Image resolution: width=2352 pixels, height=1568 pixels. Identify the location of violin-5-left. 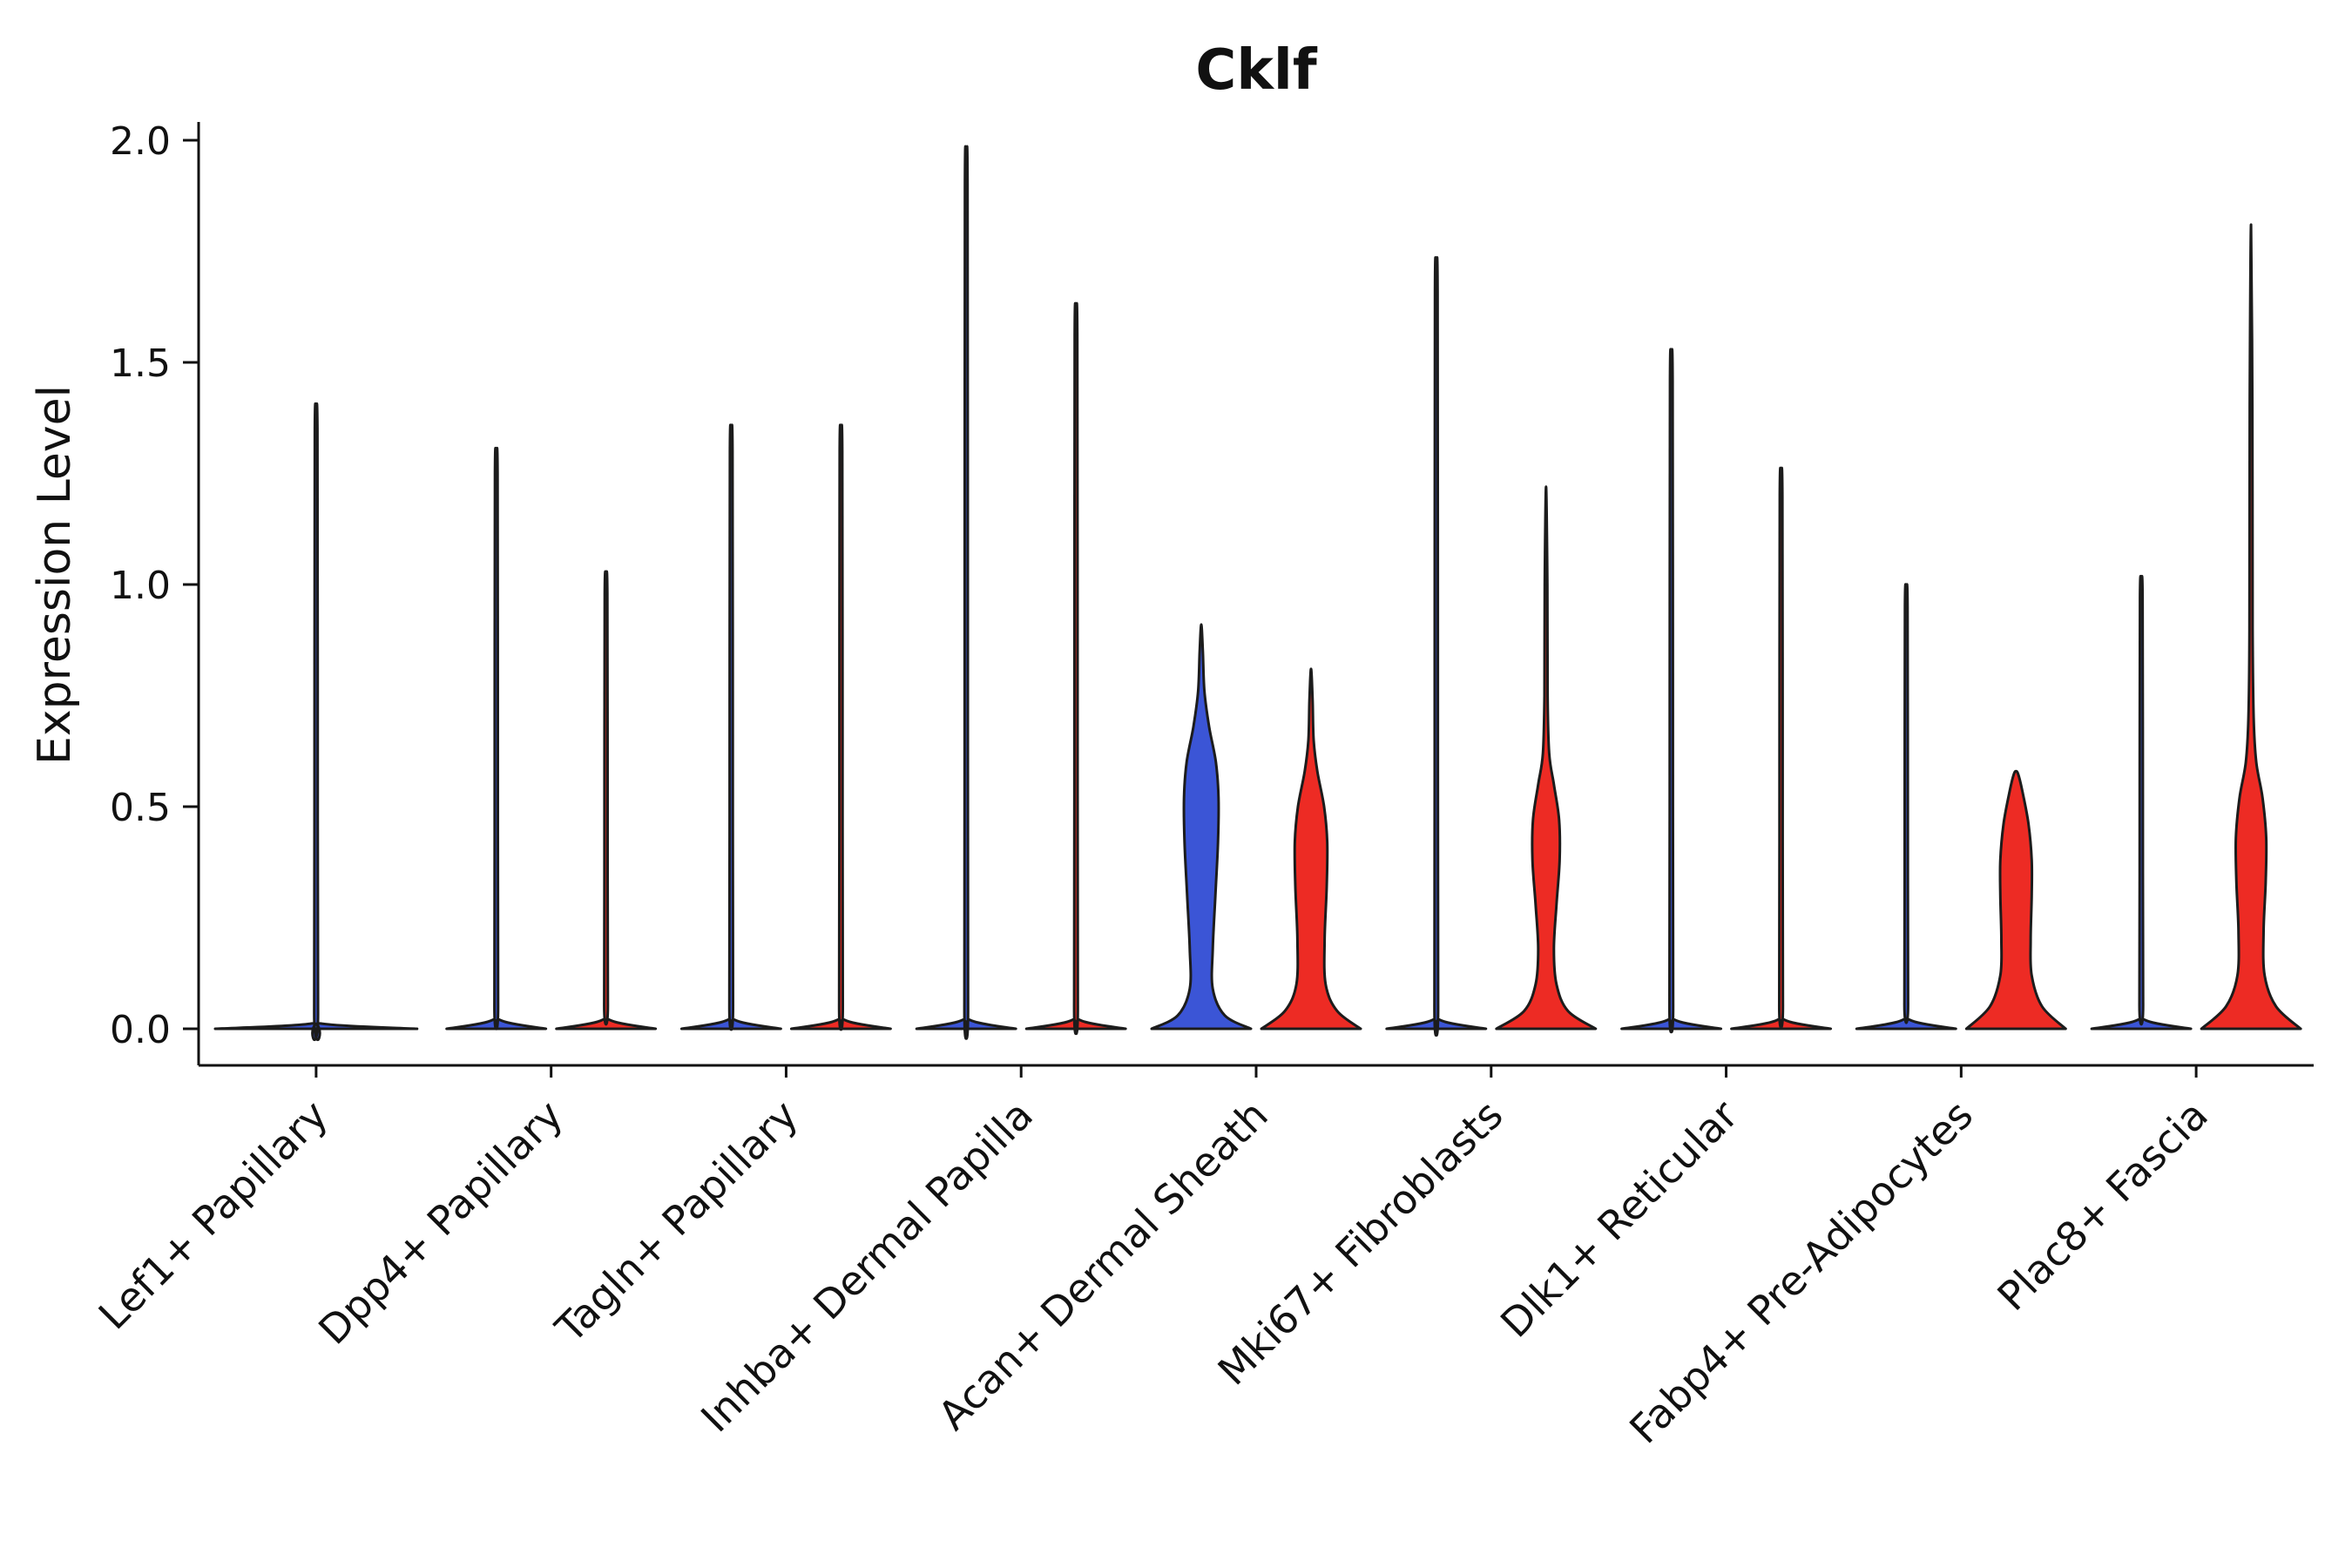
(1437, 646).